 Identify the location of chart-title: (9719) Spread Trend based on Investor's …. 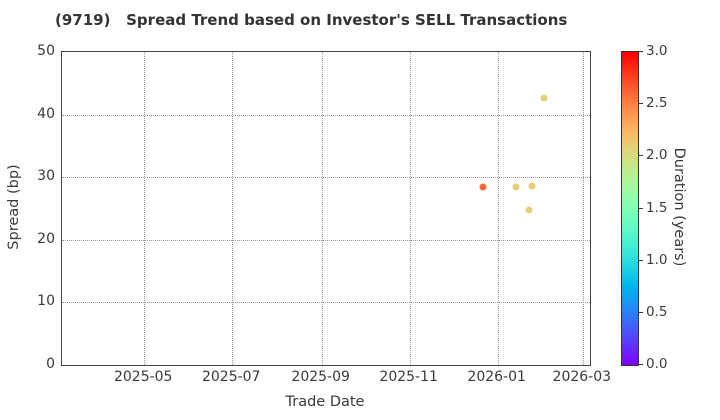
(311, 20).